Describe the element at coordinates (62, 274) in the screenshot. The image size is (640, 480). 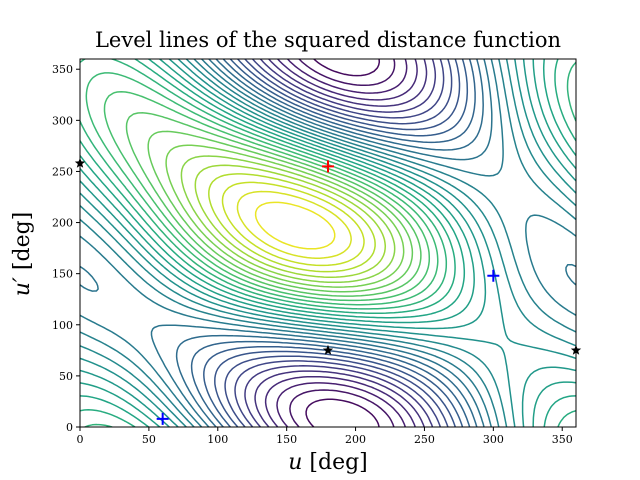
I see `y-tick-label: 150` at that location.